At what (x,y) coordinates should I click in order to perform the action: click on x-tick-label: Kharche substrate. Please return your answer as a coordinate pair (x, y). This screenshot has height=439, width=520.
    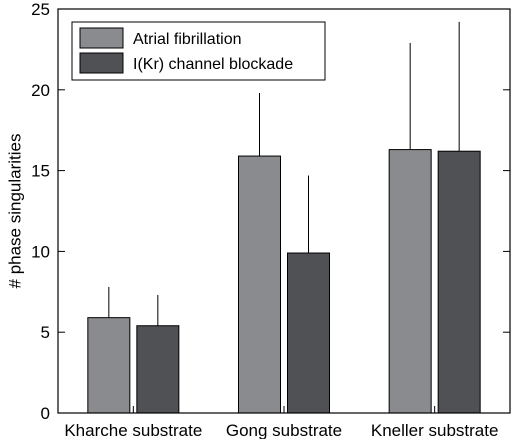
    Looking at the image, I should click on (133, 430).